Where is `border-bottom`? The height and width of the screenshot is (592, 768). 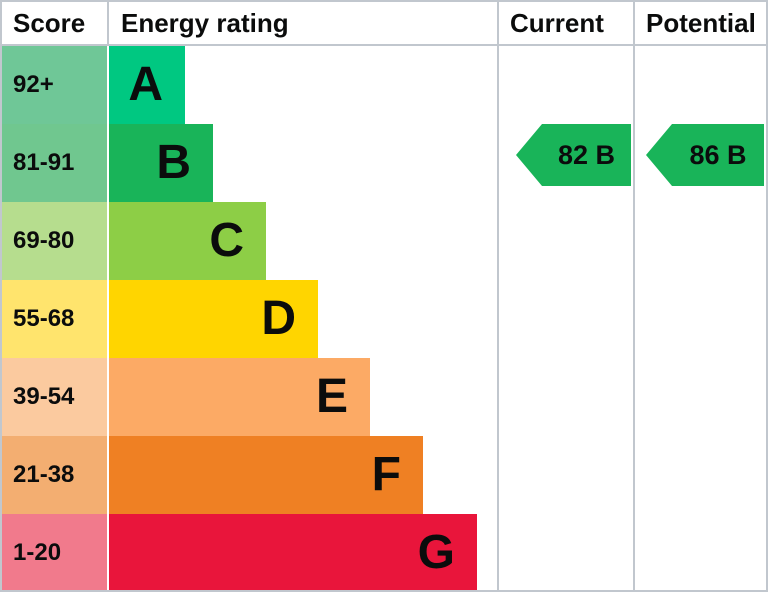
border-bottom is located at coordinates (384, 591).